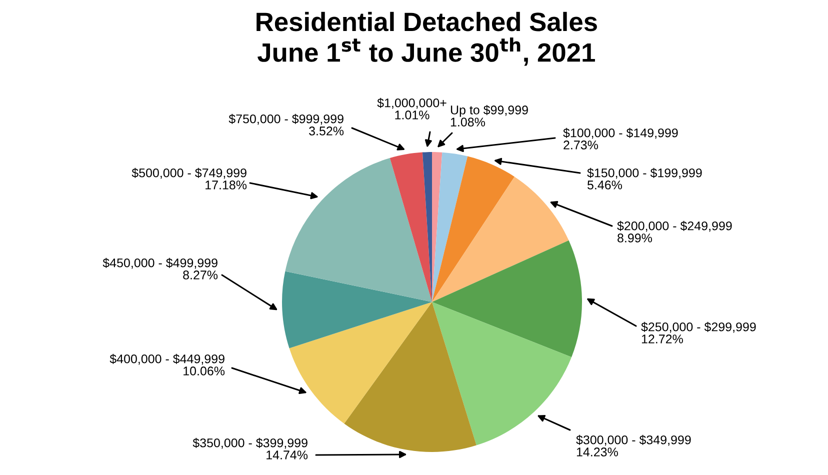  Describe the element at coordinates (467, 122) in the screenshot. I see `data-label: 1.08%` at that location.